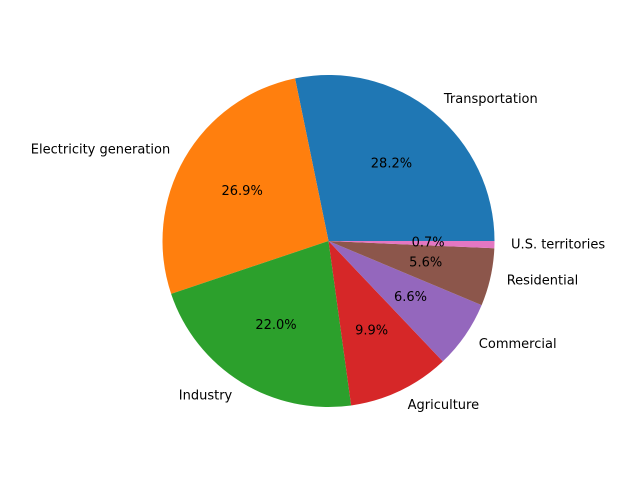 This screenshot has height=484, width=640. Describe the element at coordinates (425, 262) in the screenshot. I see `pct-label-residential: 5.6%` at that location.